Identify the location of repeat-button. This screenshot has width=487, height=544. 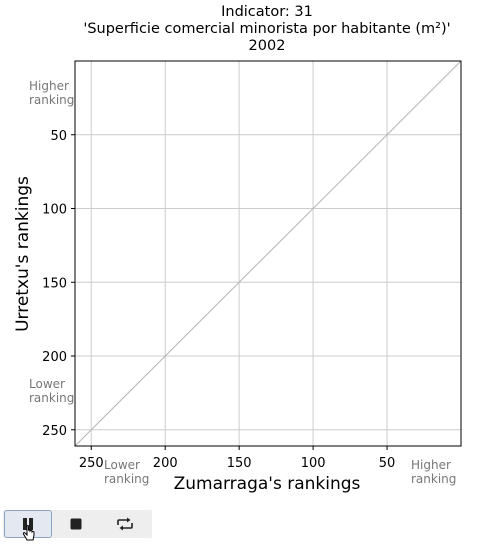
(125, 524).